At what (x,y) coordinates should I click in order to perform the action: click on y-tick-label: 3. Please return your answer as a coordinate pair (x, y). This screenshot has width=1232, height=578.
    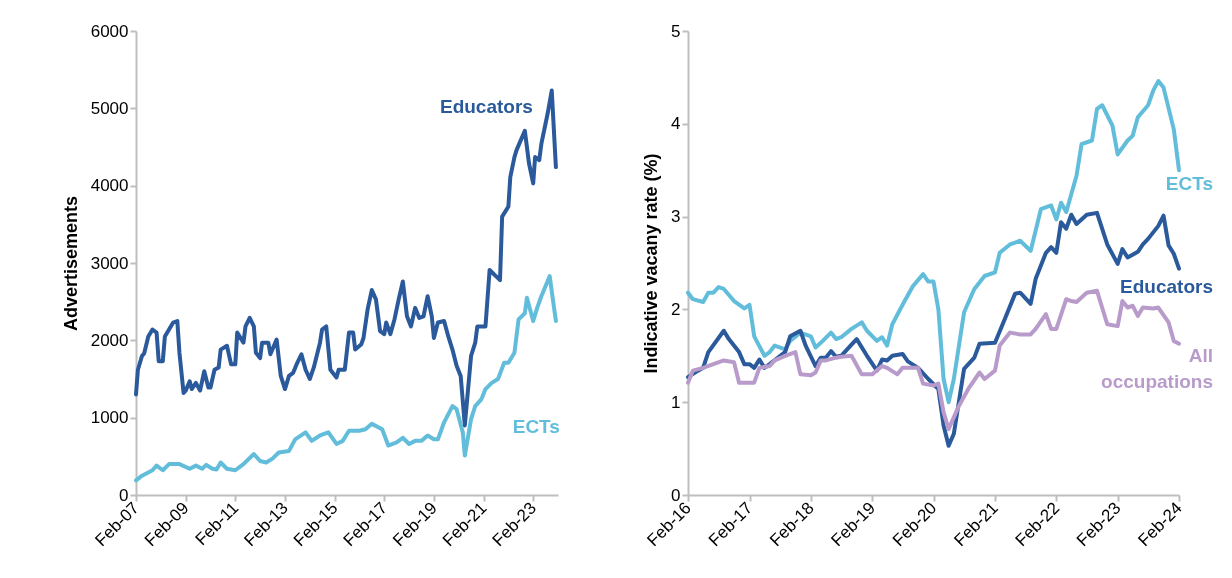
    Looking at the image, I should click on (676, 217).